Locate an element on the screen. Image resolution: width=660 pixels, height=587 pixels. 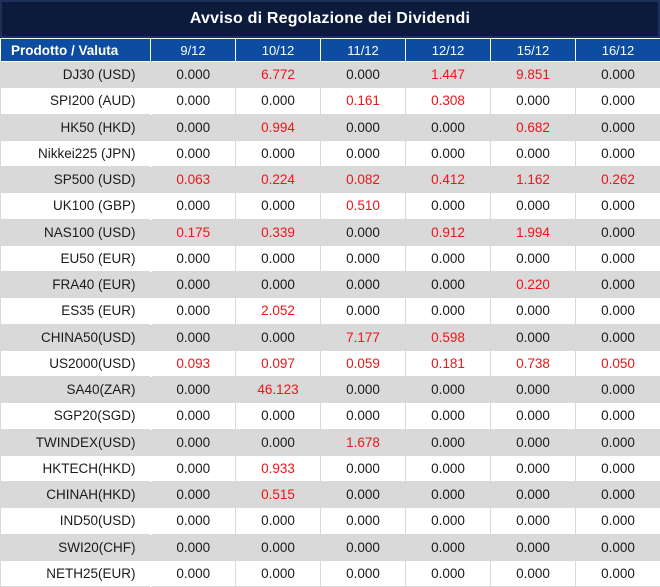
product-cell: ES35 (EUR) is located at coordinates (76, 311).